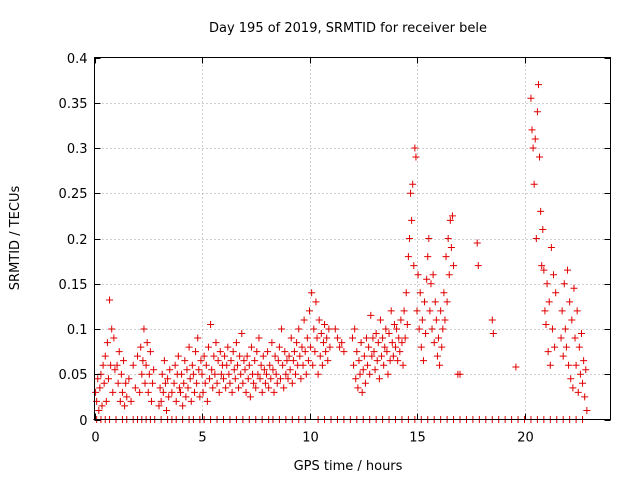 The image size is (640, 480). What do you see at coordinates (77, 240) in the screenshot?
I see `y-tick-label: 0.2` at bounding box center [77, 240].